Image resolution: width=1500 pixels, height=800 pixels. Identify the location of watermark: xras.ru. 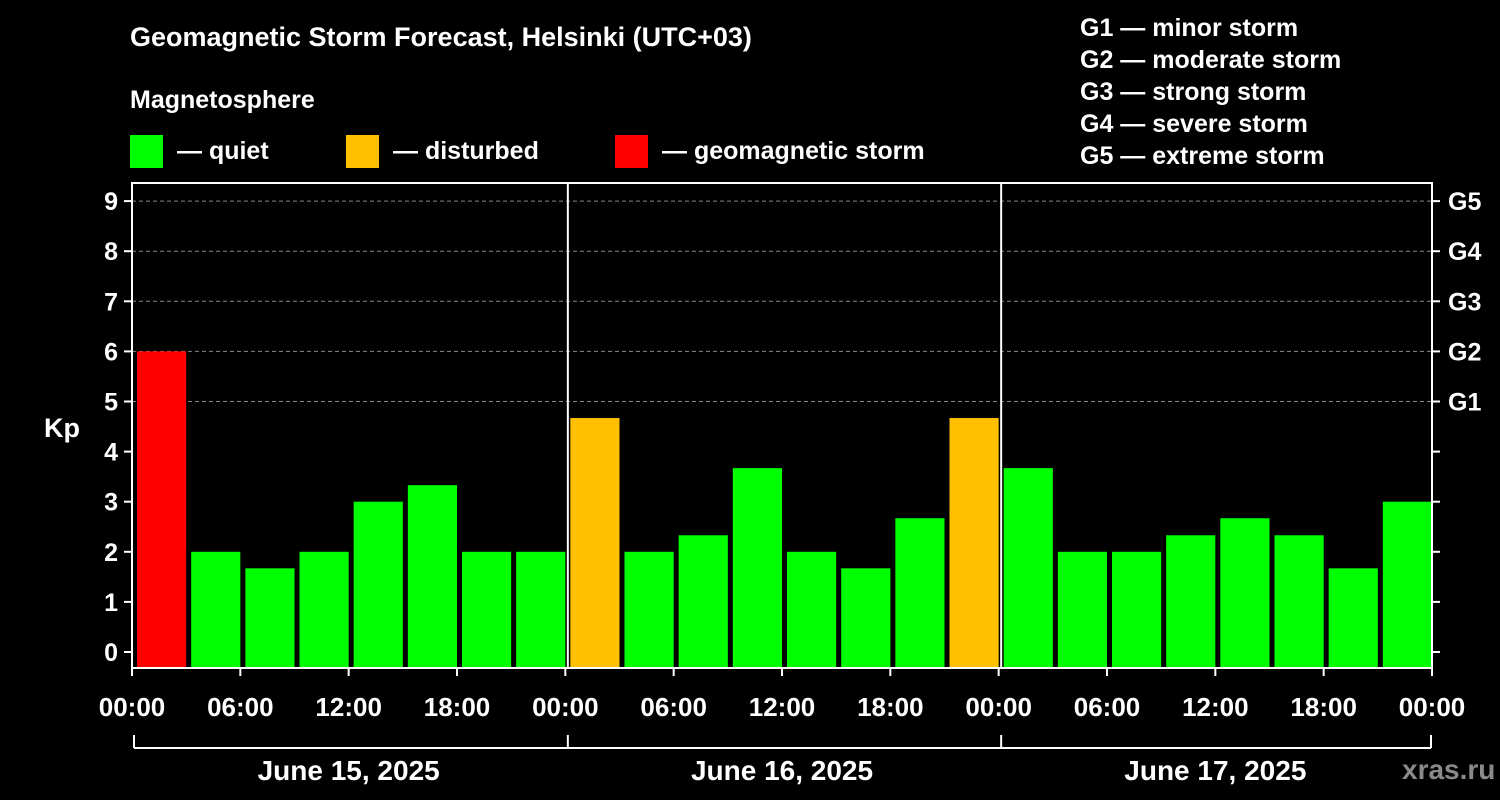
(1449, 769).